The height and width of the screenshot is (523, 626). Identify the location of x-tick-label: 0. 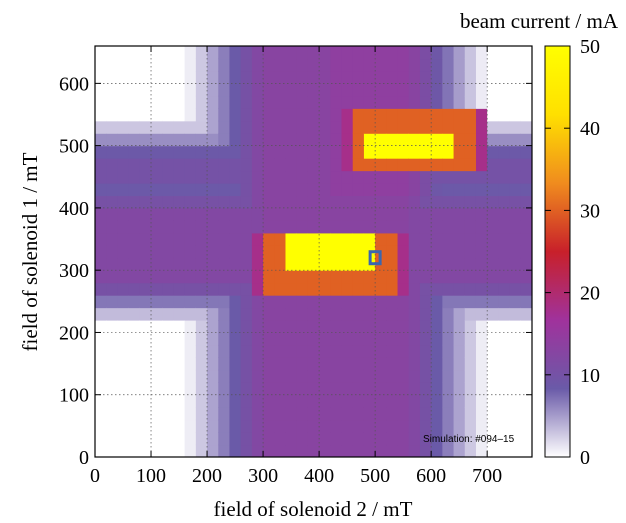
(95, 476).